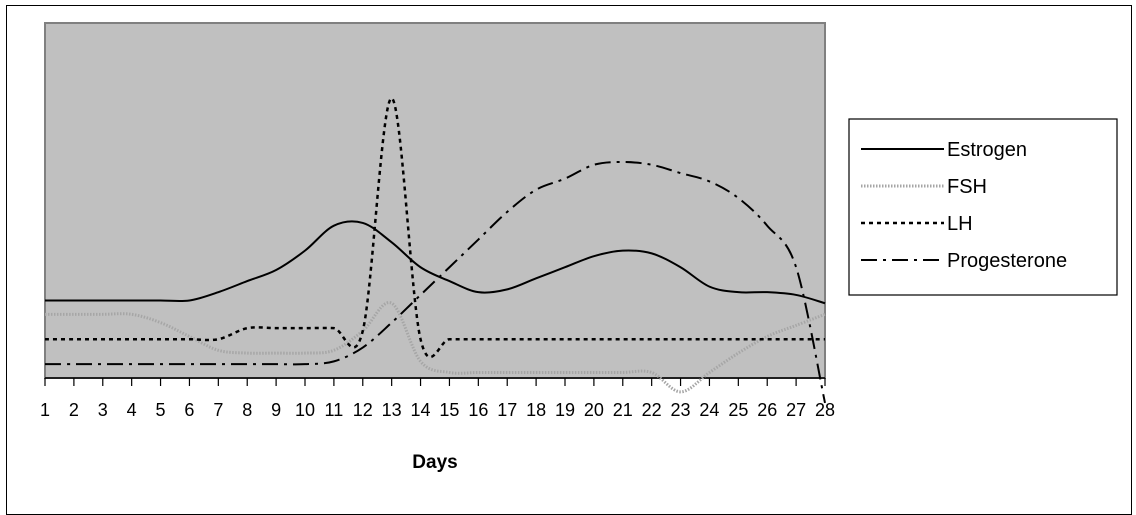 The width and height of the screenshot is (1136, 515). What do you see at coordinates (967, 187) in the screenshot?
I see `legend-label-fsh: FSH` at bounding box center [967, 187].